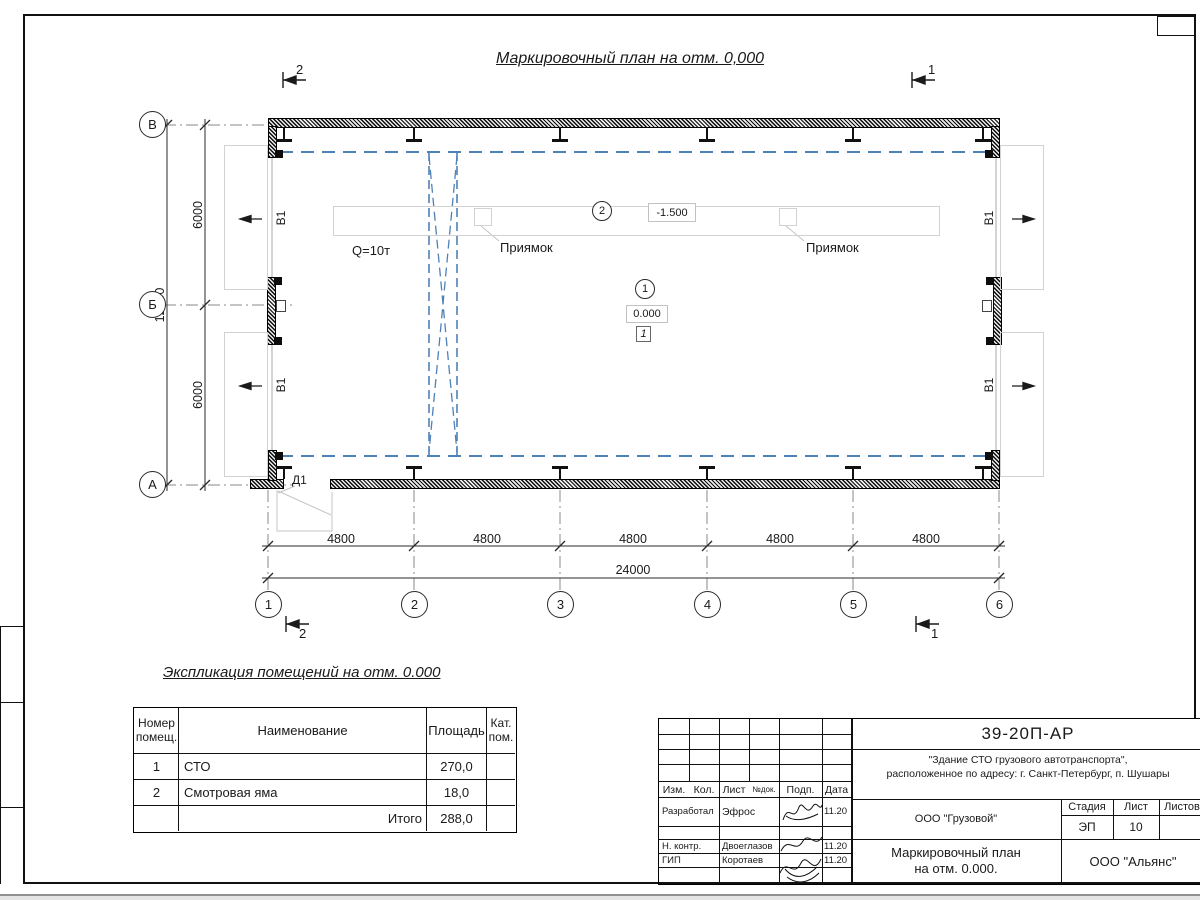 Image resolution: width=1200 pixels, height=900 pixels. Describe the element at coordinates (611, 883) in the screenshot. I see `frame-bottom` at that location.